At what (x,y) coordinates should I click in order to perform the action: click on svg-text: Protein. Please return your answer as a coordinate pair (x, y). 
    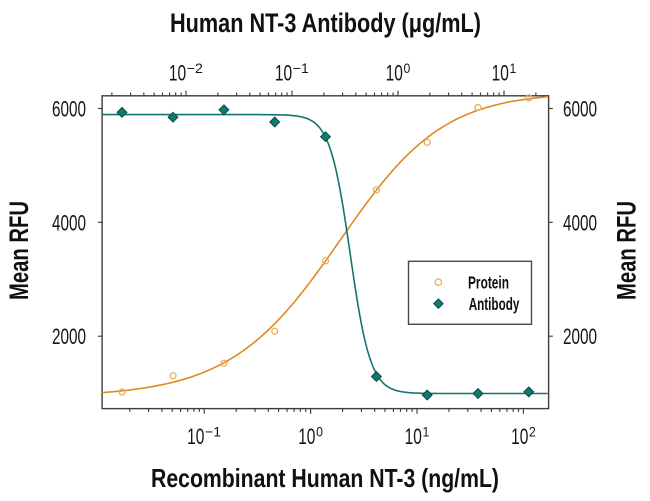
    Looking at the image, I should click on (488, 282).